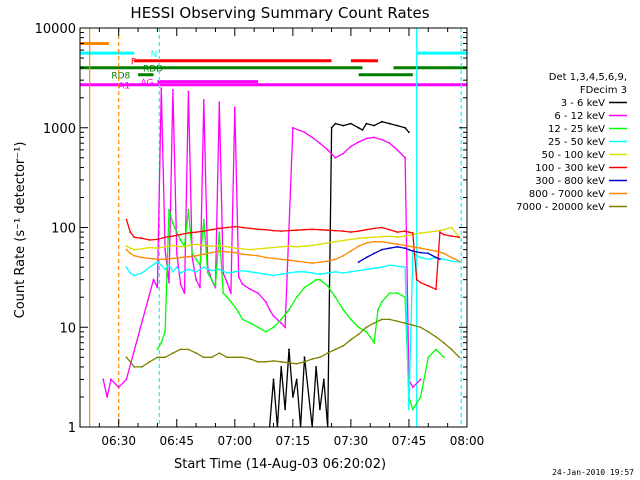 Image resolution: width=640 pixels, height=480 pixels. What do you see at coordinates (146, 84) in the screenshot?
I see `state-bar-label: AG` at bounding box center [146, 84].